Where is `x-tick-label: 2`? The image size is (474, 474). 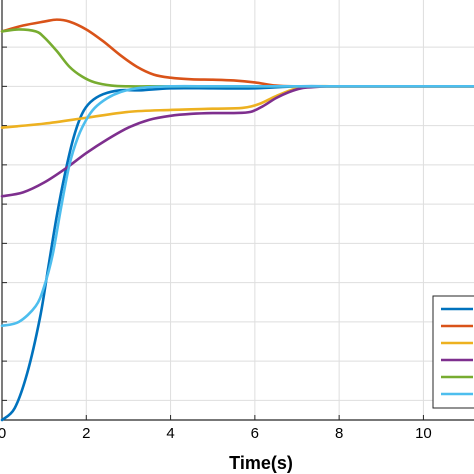 x-tick-label: 2 is located at coordinates (86, 433).